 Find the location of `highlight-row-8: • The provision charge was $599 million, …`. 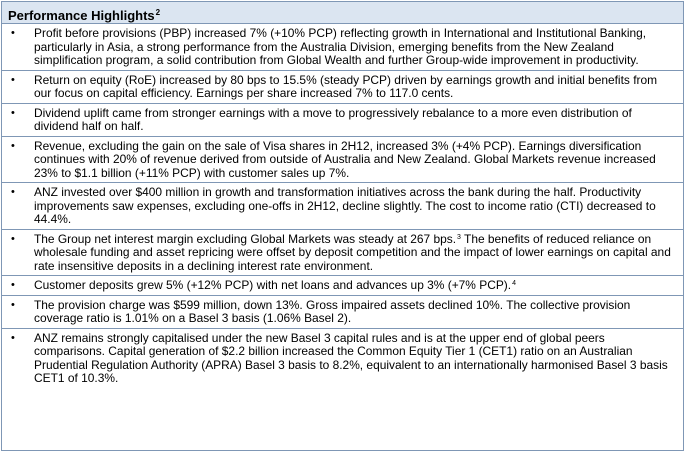

highlight-row-8: • The provision charge was $599 million, … is located at coordinates (342, 312).